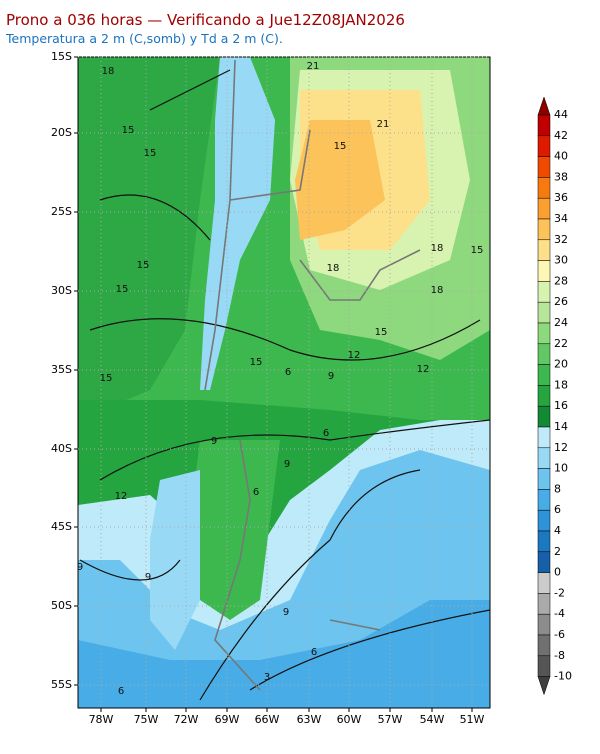  I want to click on colorbar-label: 10, so click(561, 468).